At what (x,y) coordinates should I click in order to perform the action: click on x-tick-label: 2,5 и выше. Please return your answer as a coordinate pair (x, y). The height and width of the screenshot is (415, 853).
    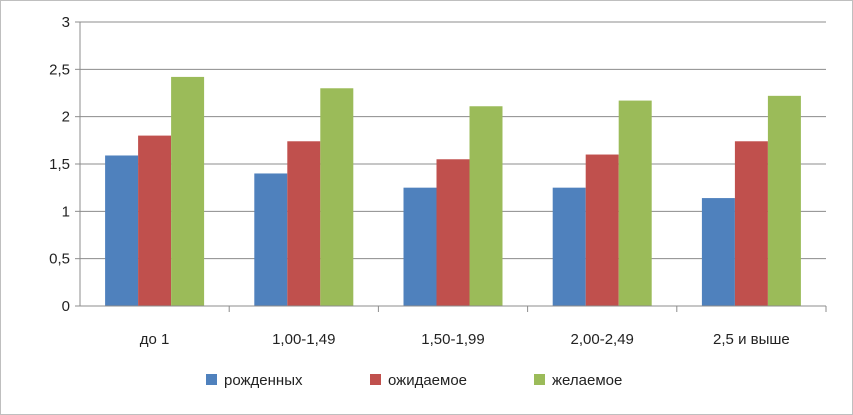
    Looking at the image, I should click on (751, 339).